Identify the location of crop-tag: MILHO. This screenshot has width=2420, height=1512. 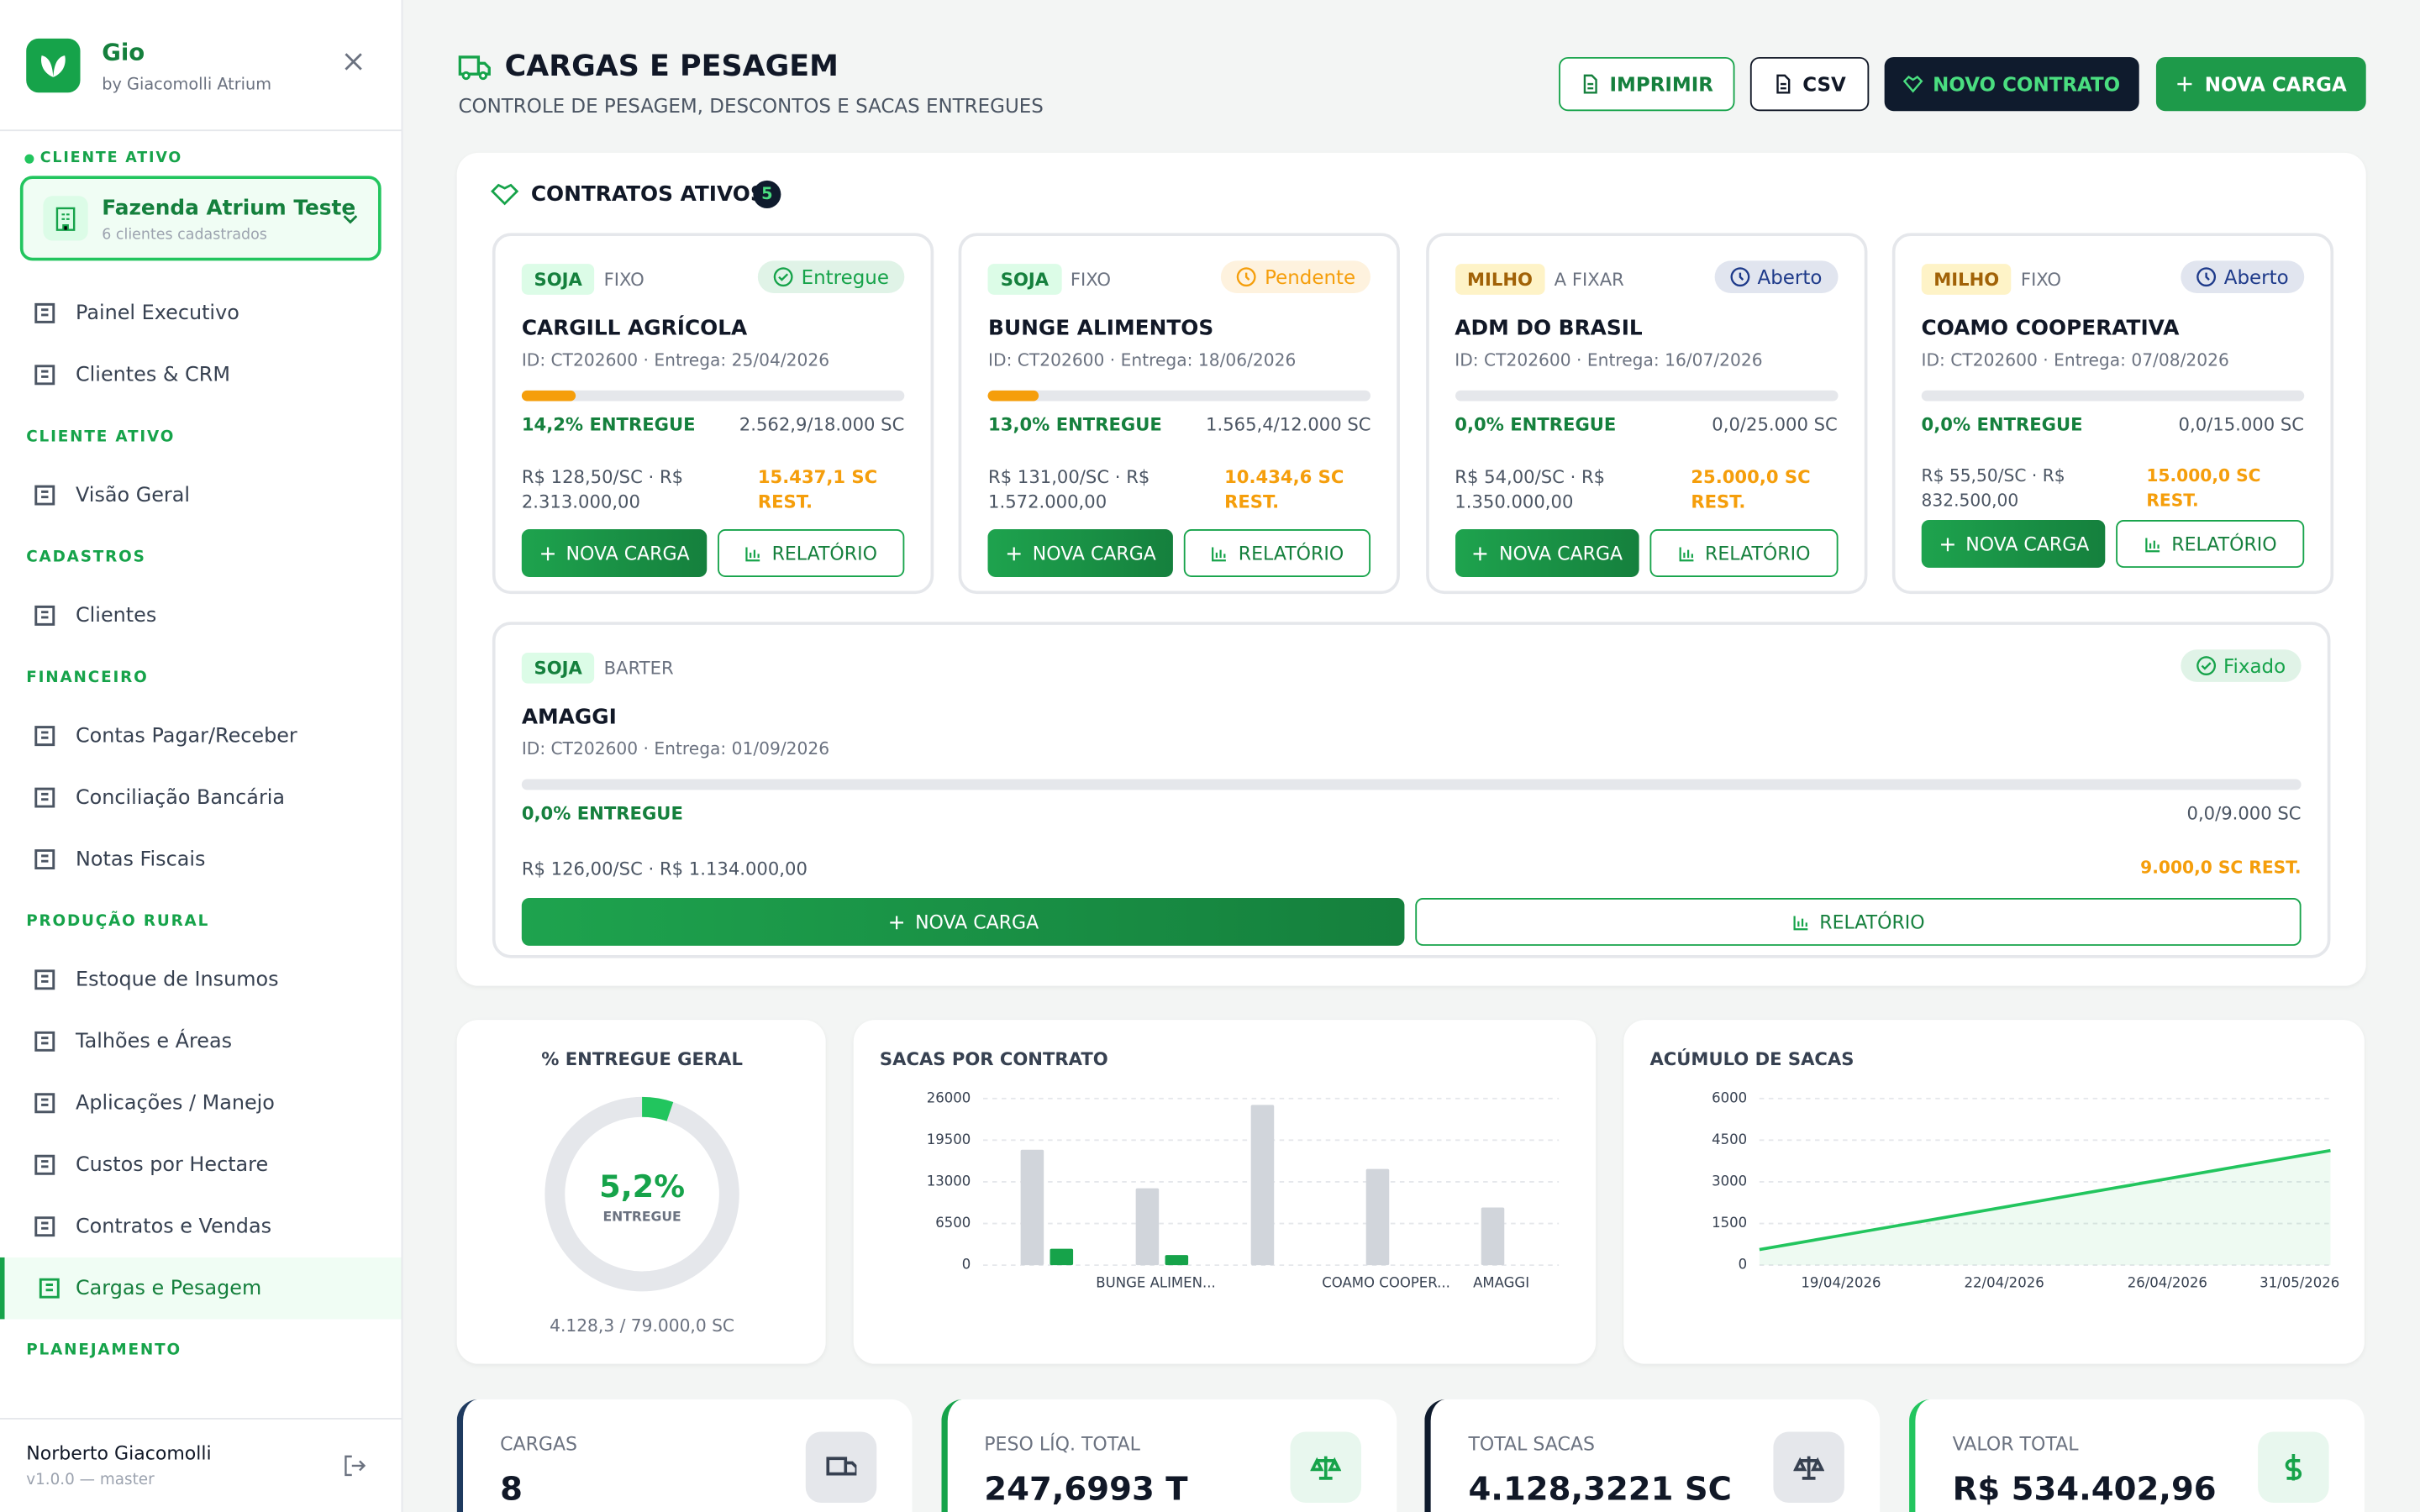
(1500, 279).